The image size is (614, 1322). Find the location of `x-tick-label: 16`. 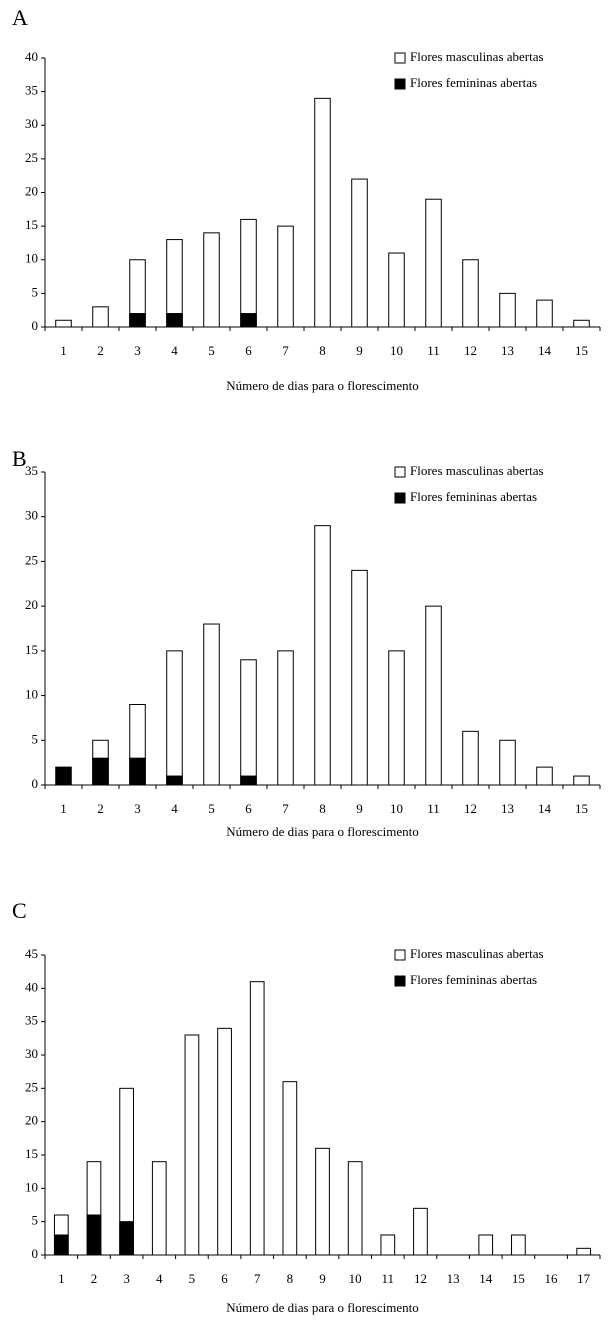

x-tick-label: 16 is located at coordinates (552, 1278).